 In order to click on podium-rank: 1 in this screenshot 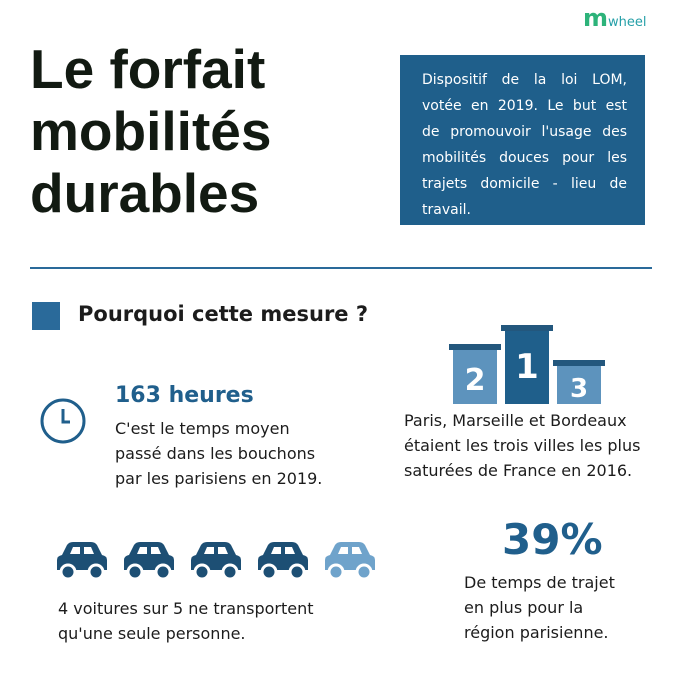, I will do `click(527, 367)`.